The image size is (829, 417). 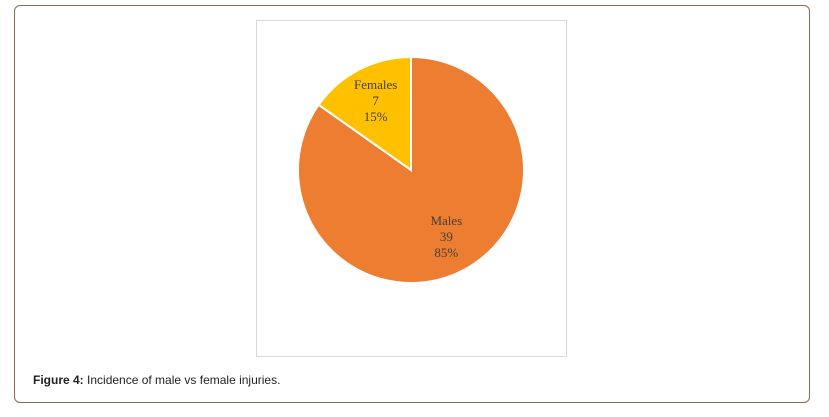 I want to click on slice-percent: 15%, so click(x=376, y=116).